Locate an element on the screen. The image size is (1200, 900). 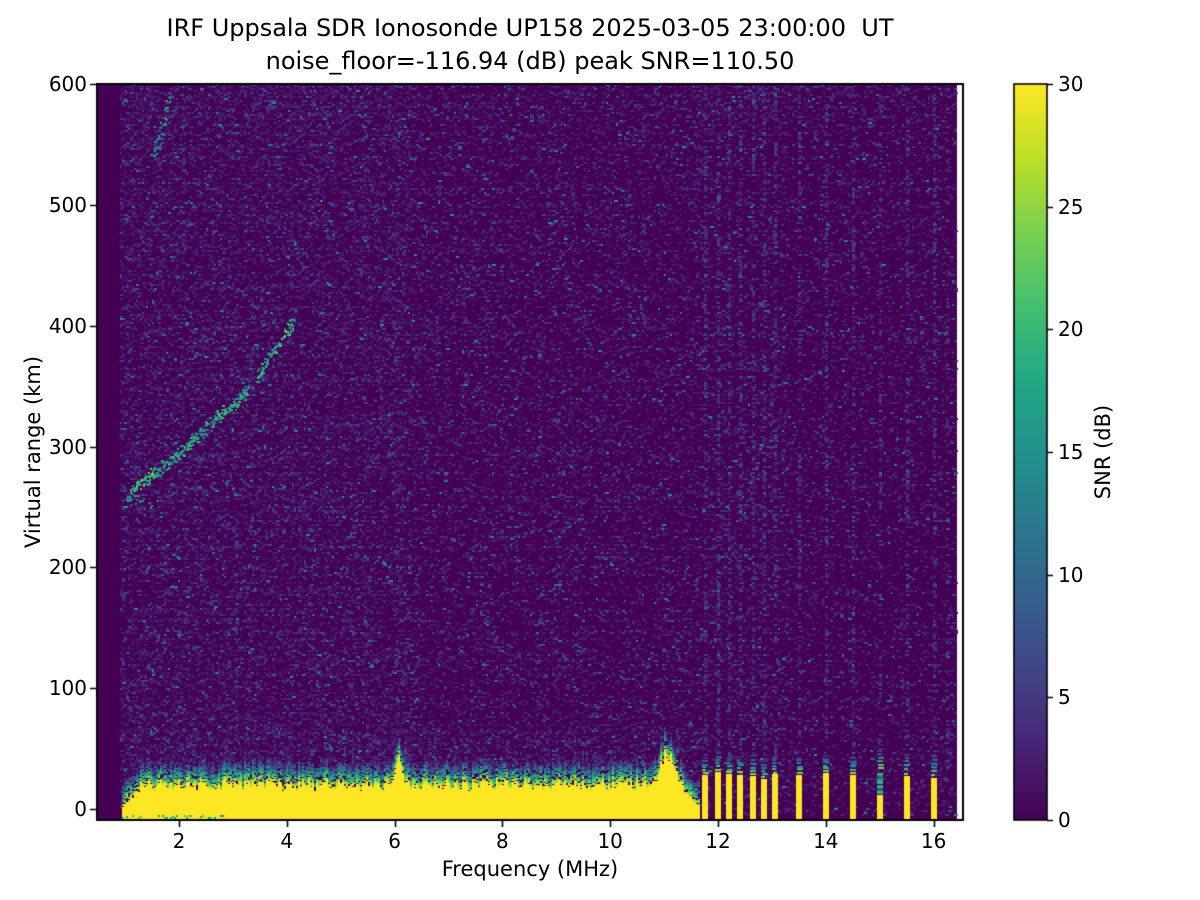
colorbar-tick-label: 5 is located at coordinates (1064, 697).